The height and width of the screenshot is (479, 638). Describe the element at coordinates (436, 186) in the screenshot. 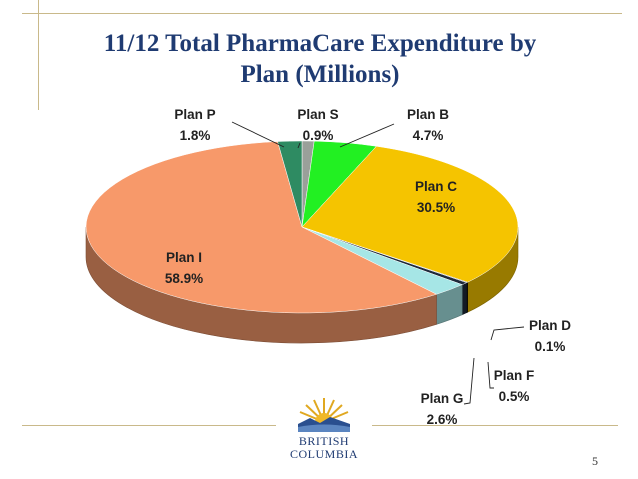

I see `data-label-name-plan-c: Plan C` at that location.